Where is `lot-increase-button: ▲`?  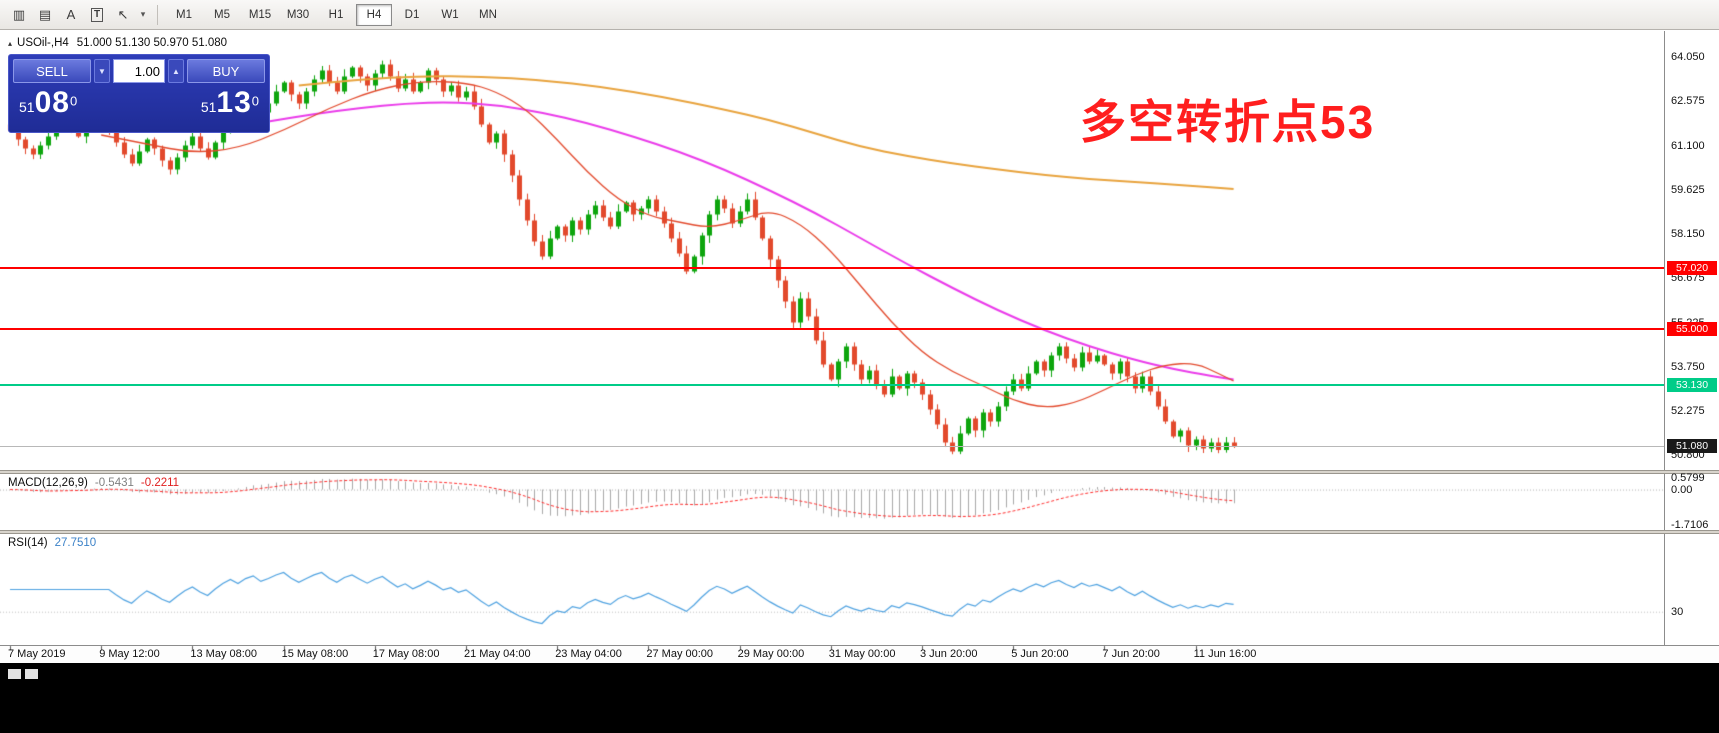 lot-increase-button: ▲ is located at coordinates (176, 71).